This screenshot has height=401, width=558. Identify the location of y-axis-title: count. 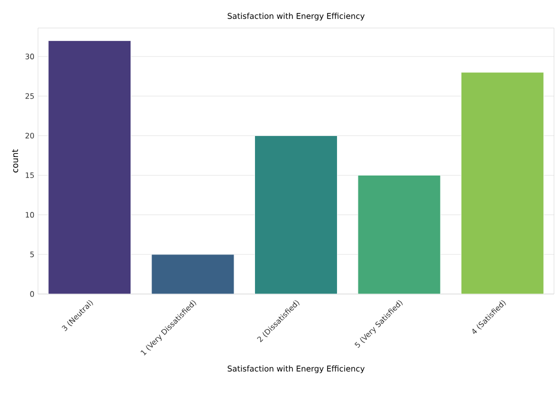
(15, 160).